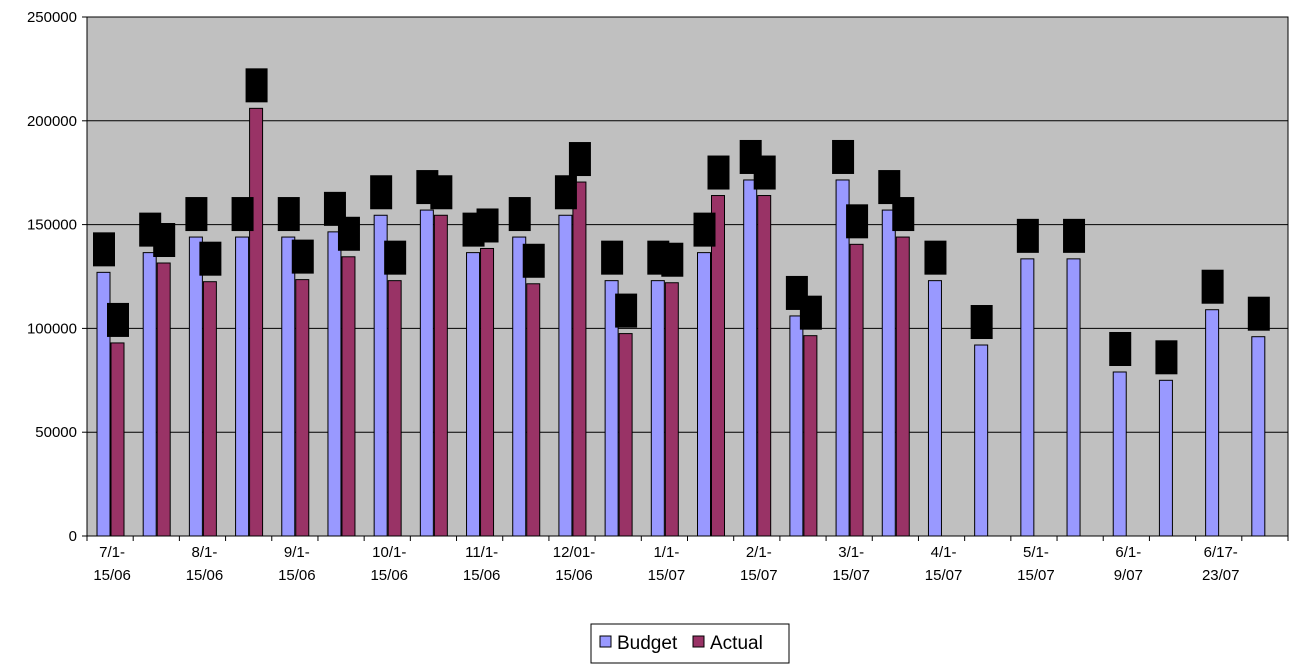 Image resolution: width=1294 pixels, height=668 pixels. What do you see at coordinates (56, 432) in the screenshot?
I see `y-tick-label: 50000` at bounding box center [56, 432].